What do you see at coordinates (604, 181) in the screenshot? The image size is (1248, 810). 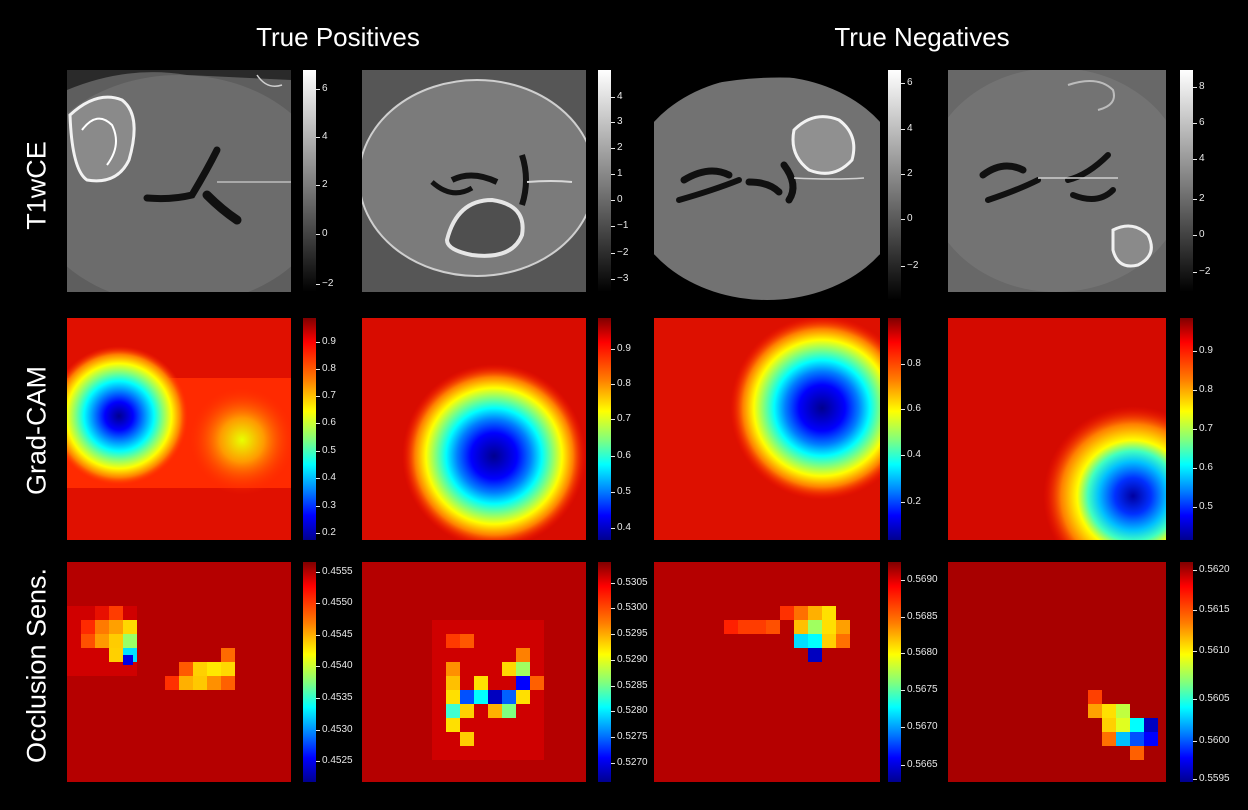 I see `colorbar-t1wce-tp2` at bounding box center [604, 181].